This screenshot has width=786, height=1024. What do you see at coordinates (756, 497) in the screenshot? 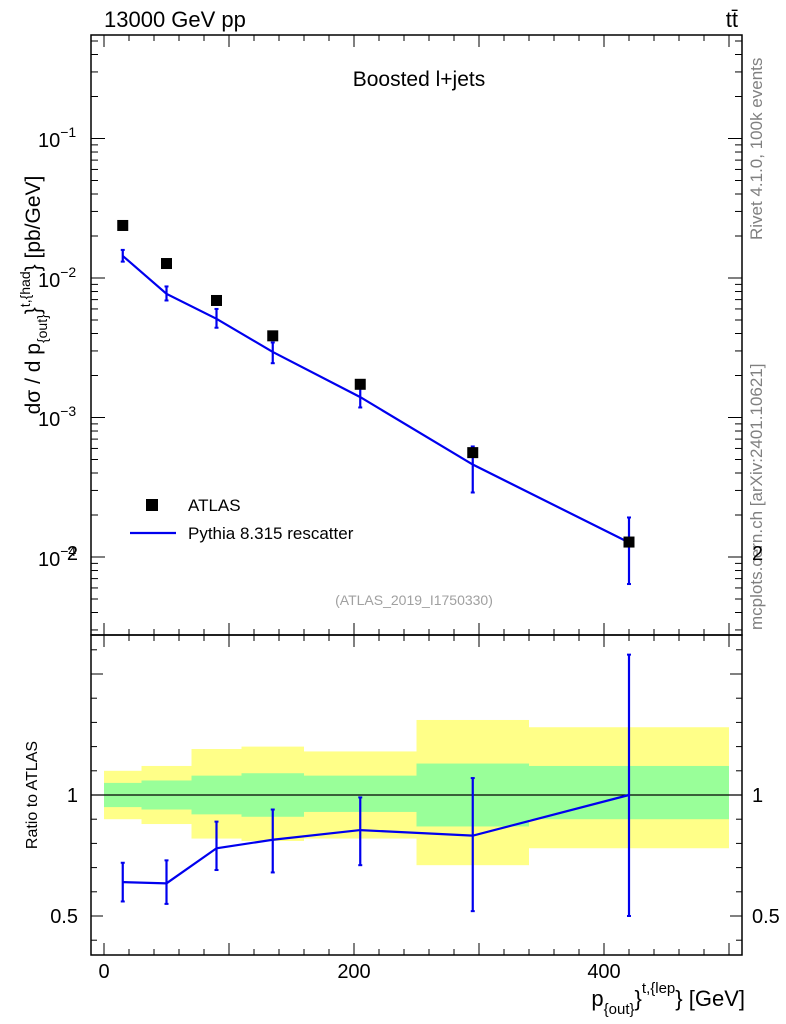
I see `mcplots-label: mcplots.cern.ch [arXiv:2401.10621]` at bounding box center [756, 497].